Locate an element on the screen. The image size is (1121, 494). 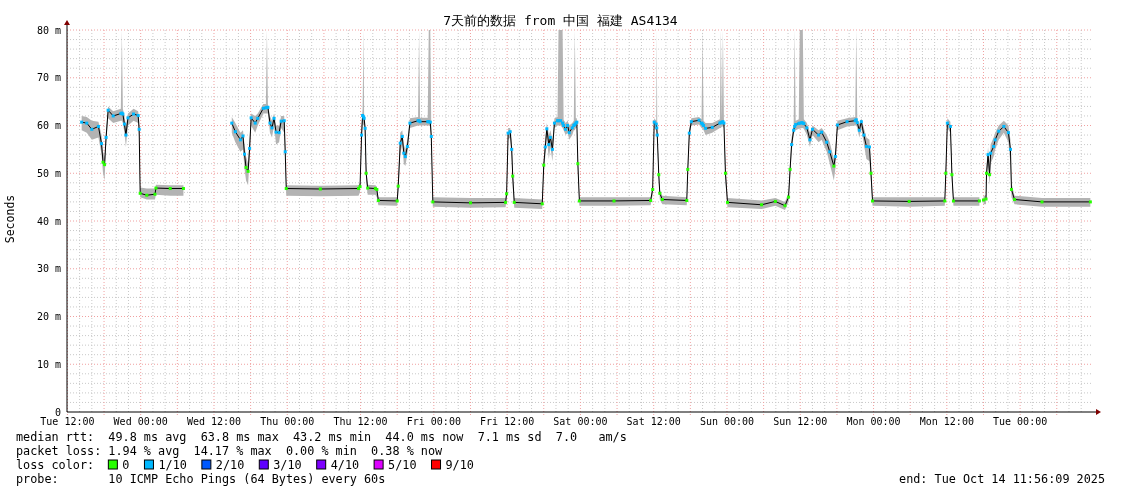
x-tick-label: Sun 00:00 is located at coordinates (727, 421).